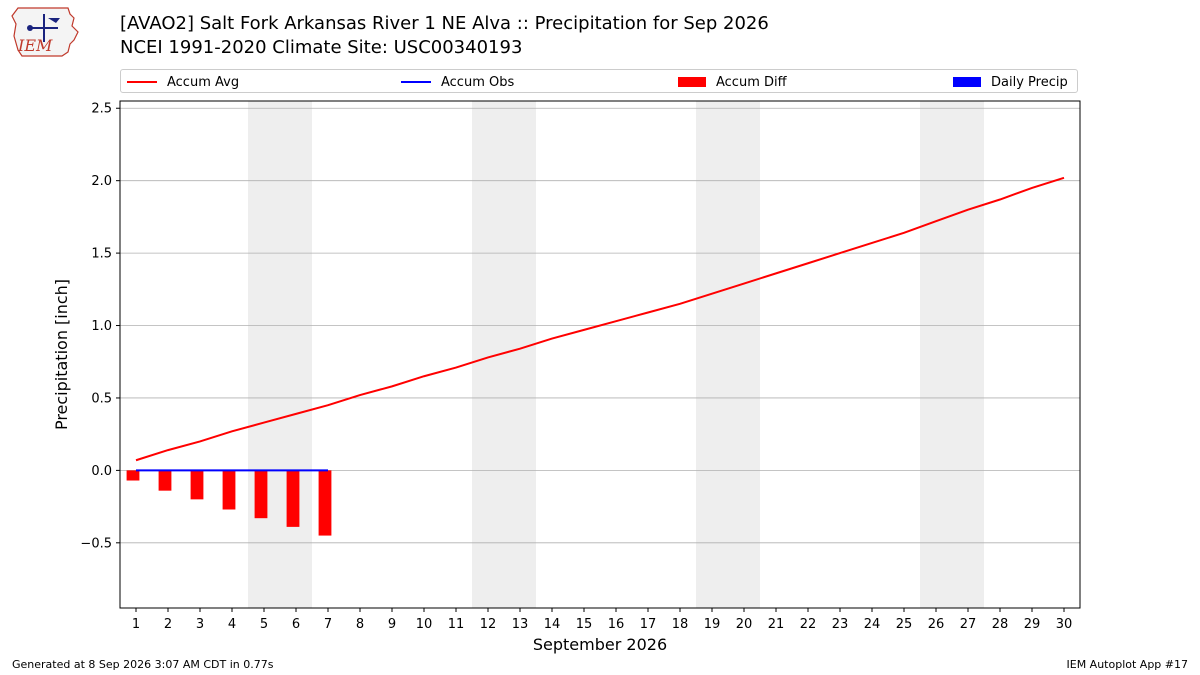 The height and width of the screenshot is (675, 1200). Describe the element at coordinates (424, 624) in the screenshot. I see `x-tick-label: 10` at that location.